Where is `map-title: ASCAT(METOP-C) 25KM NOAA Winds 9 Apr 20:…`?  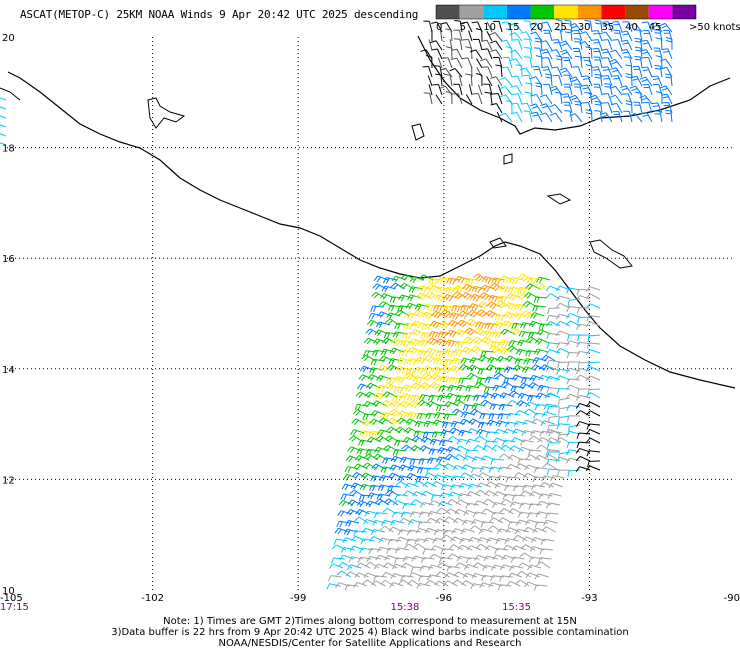 map-title: ASCAT(METOP-C) 25KM NOAA Winds 9 Apr 20:… is located at coordinates (219, 14).